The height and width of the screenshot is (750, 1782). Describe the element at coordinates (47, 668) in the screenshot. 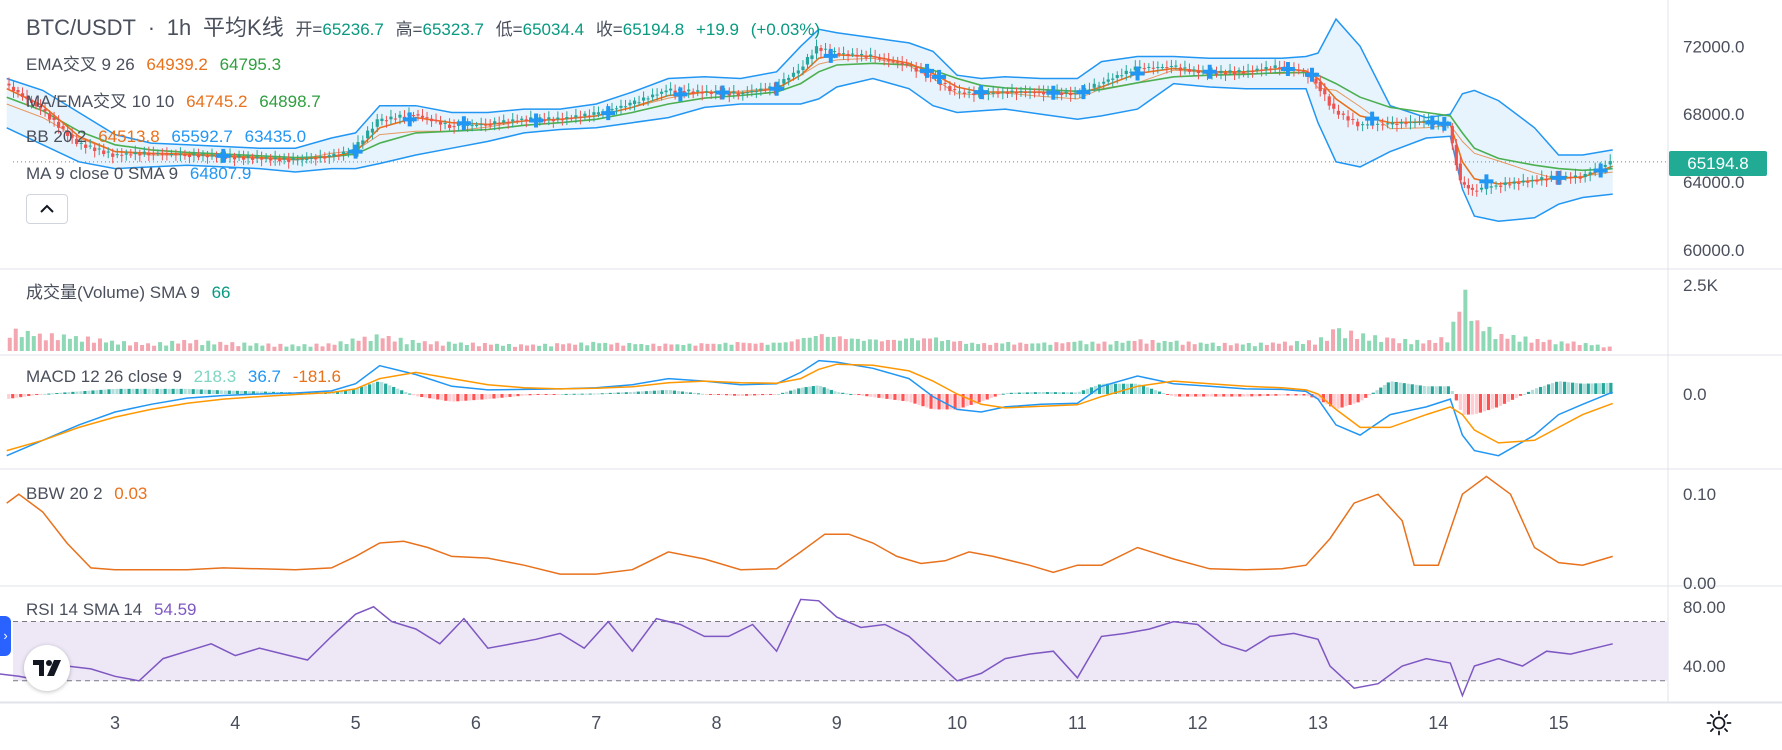

I see `tradingview-logo-icon` at that location.